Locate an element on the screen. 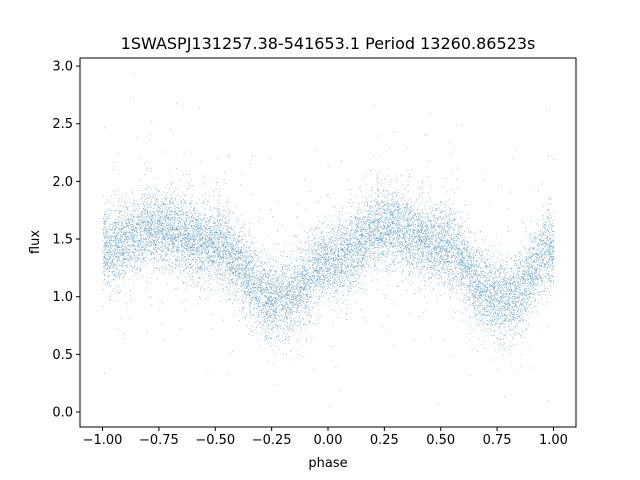 This screenshot has height=480, width=640. x-tick-label: −0.25 is located at coordinates (272, 440).